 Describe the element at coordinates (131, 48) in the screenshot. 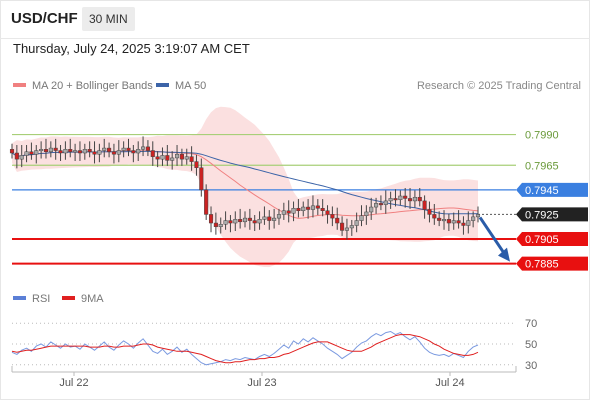

I see `timestamp: Thursday, July 24, 2025 3:19:07 AM CET` at that location.